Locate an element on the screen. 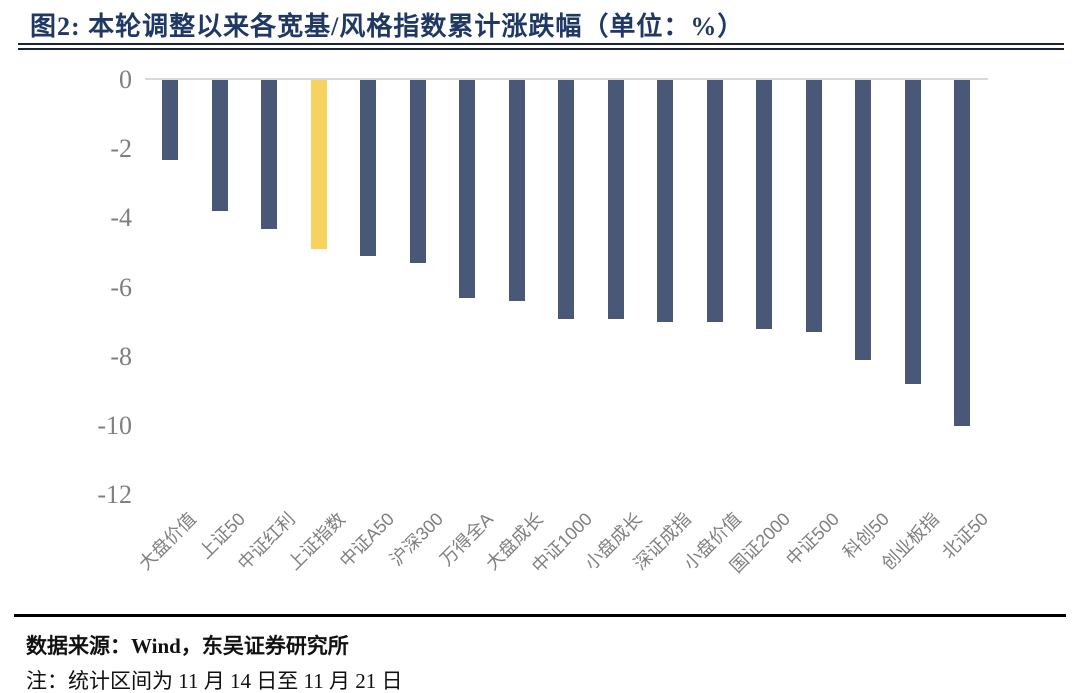 Image resolution: width=1080 pixels, height=693 pixels. bar-创业板指 is located at coordinates (912, 232).